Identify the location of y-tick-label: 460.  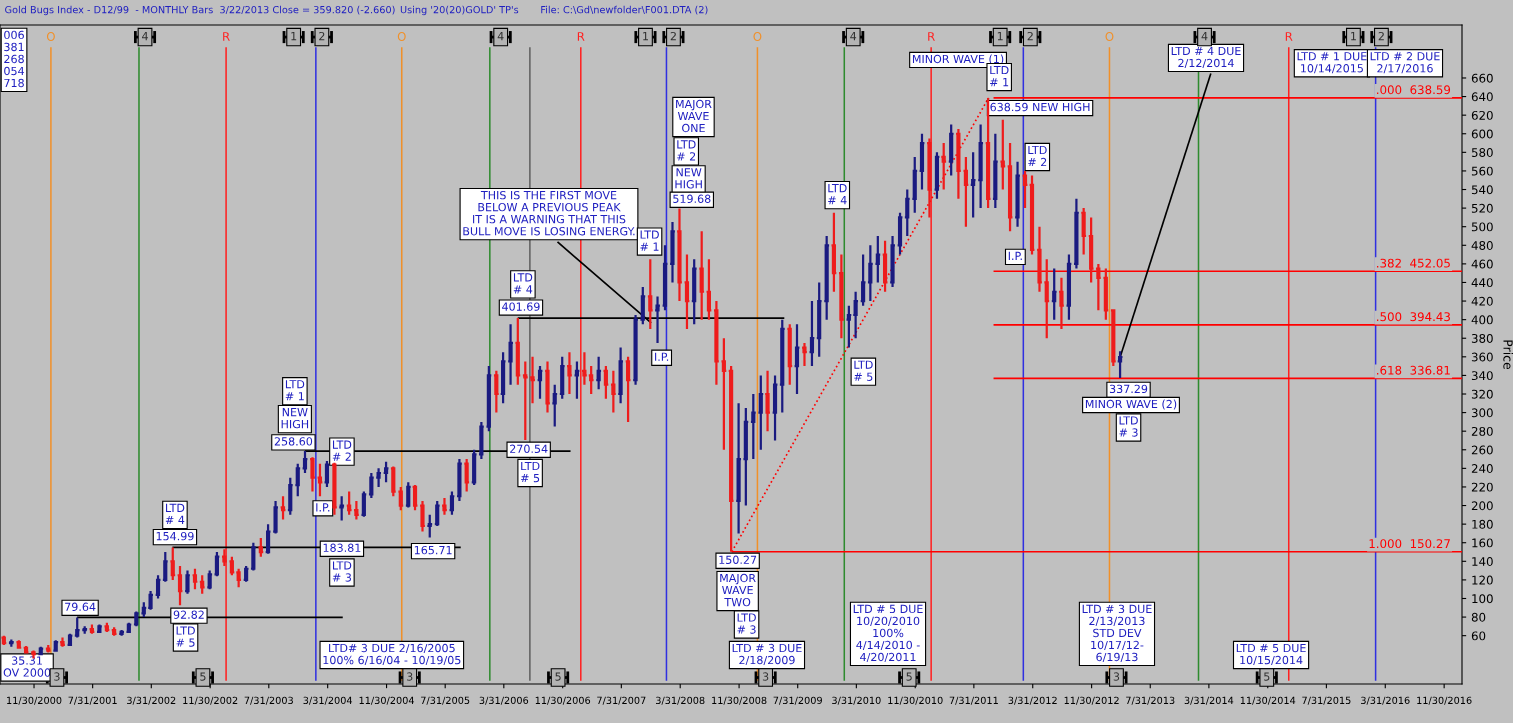
(1482, 264).